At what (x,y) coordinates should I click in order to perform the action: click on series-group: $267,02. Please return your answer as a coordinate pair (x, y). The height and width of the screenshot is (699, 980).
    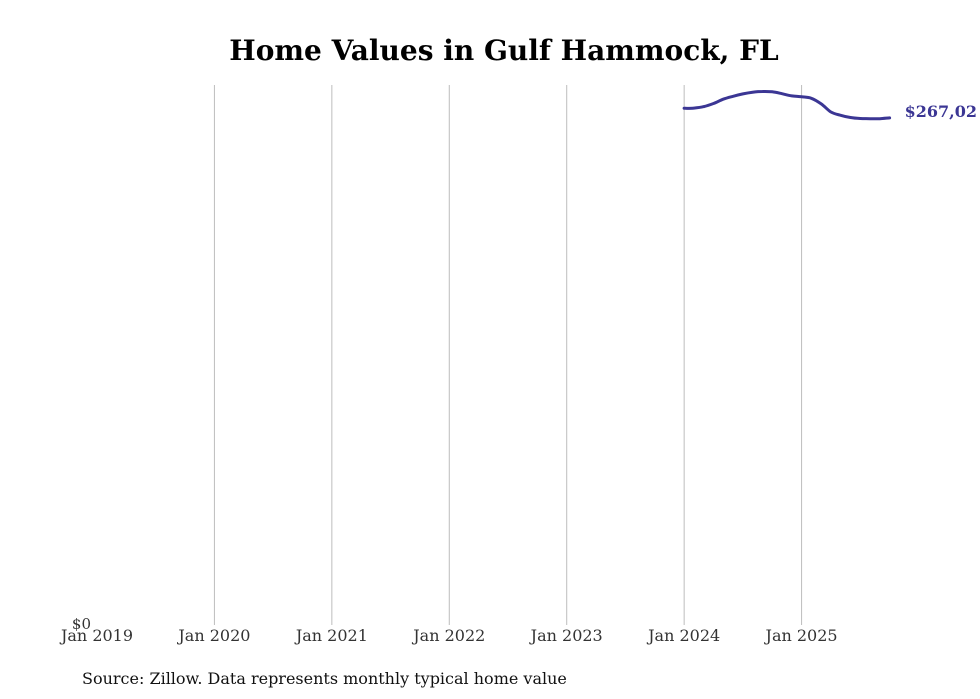
    Looking at the image, I should click on (829, 105).